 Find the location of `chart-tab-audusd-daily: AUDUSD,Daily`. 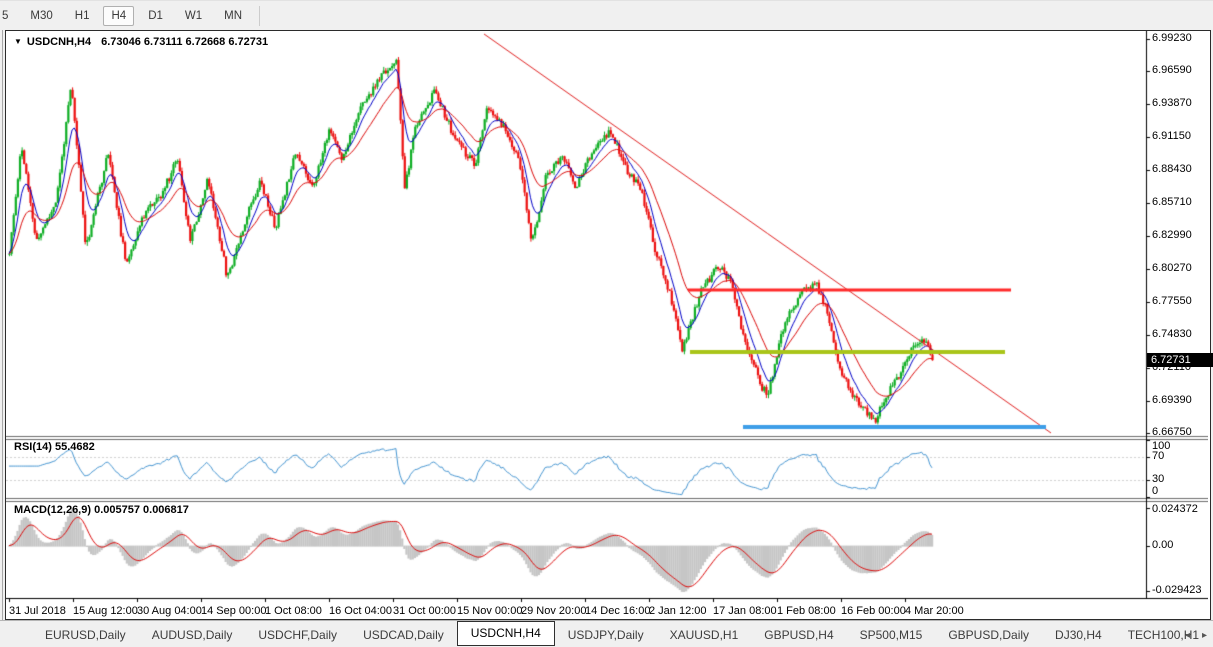

chart-tab-audusd-daily: AUDUSD,Daily is located at coordinates (192, 635).